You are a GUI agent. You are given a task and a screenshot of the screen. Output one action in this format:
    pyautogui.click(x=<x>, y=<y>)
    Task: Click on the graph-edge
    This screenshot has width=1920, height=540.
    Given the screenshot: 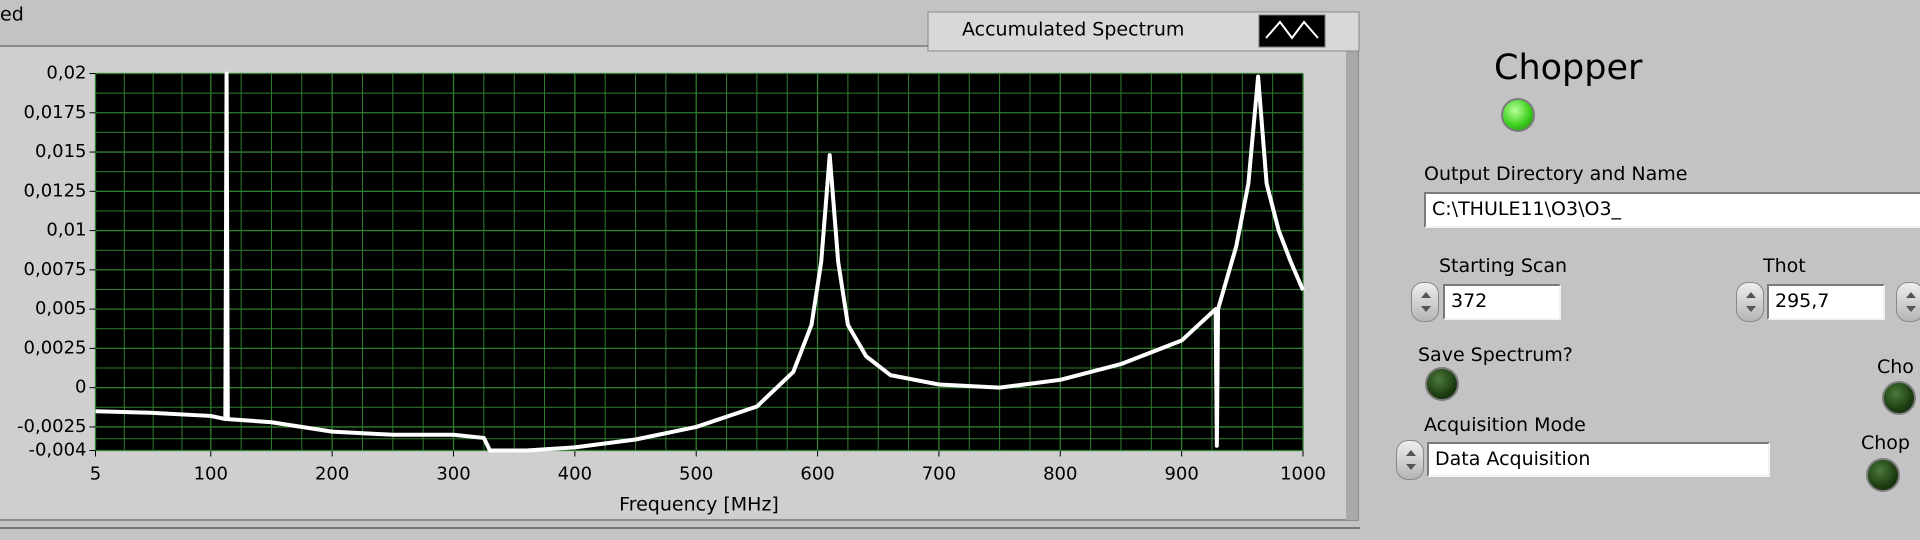 What is the action you would take?
    pyautogui.click(x=1352, y=283)
    